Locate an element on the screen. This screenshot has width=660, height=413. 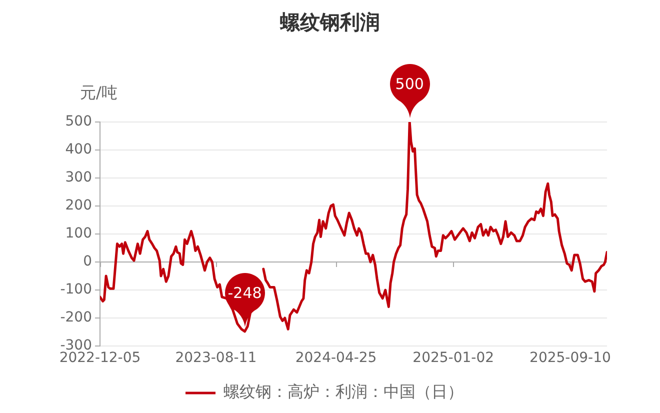
x-tick-label: 2024-04-25 is located at coordinates (336, 358).